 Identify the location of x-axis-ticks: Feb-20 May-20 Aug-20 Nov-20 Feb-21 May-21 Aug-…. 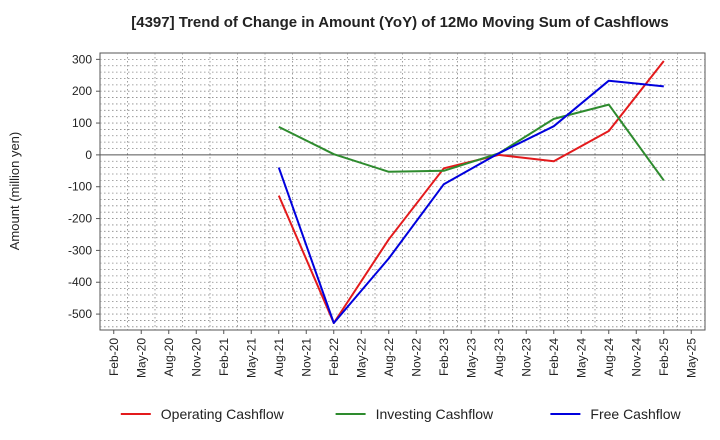
(402, 354).